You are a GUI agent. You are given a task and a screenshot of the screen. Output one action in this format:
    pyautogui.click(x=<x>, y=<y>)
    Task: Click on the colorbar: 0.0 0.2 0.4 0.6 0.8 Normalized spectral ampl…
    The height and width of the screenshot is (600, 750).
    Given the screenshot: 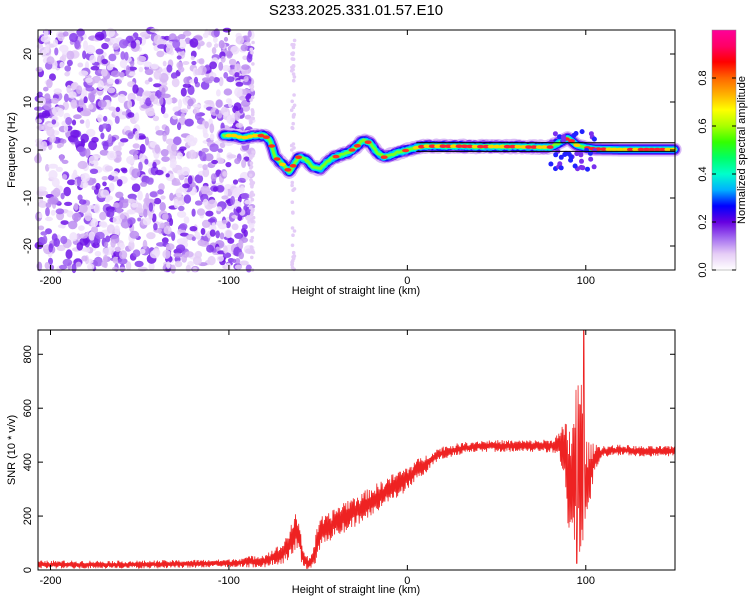 What is the action you would take?
    pyautogui.click(x=722, y=153)
    